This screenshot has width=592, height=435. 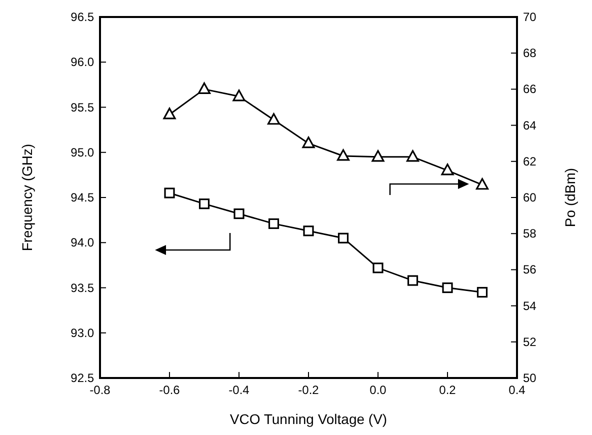 I want to click on y-axis-title: Frequency (GHz), so click(x=27, y=198).